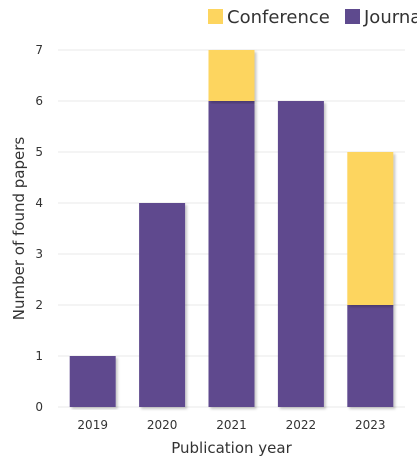  Describe the element at coordinates (231, 254) in the screenshot. I see `bar-journal-2021` at that location.